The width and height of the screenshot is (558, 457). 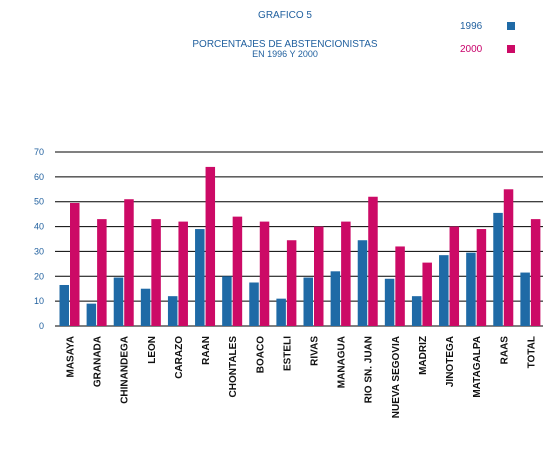 I want to click on bar-2000-raan, so click(x=210, y=246).